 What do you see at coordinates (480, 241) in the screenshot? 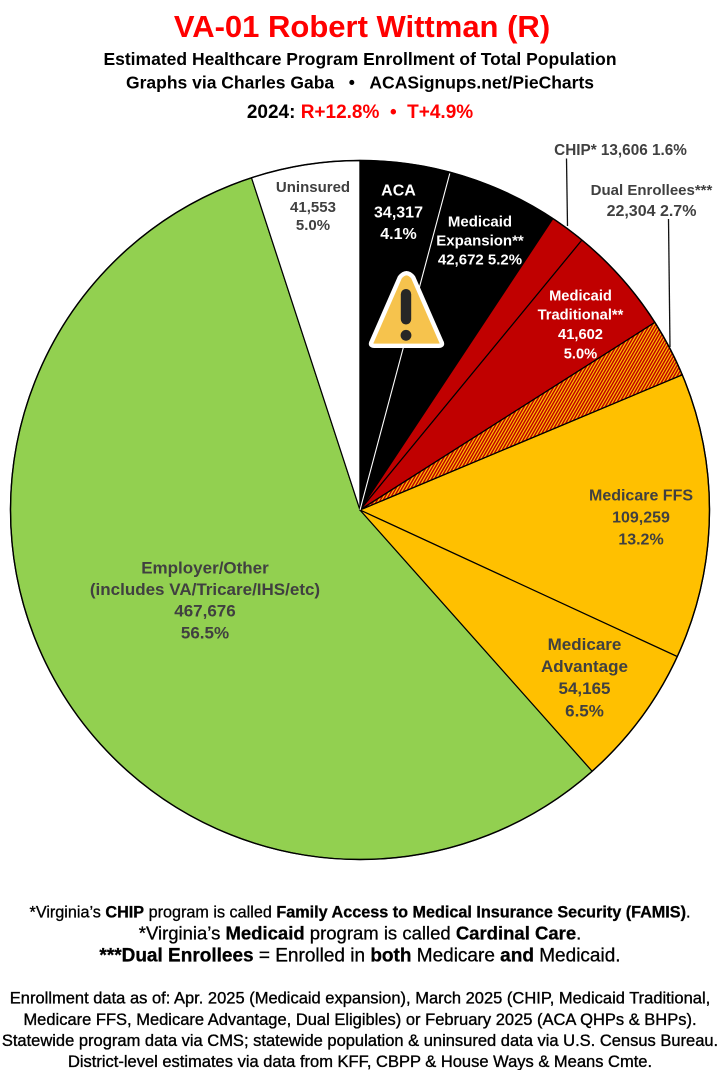
I see `svg-text: Expansion**` at bounding box center [480, 241].